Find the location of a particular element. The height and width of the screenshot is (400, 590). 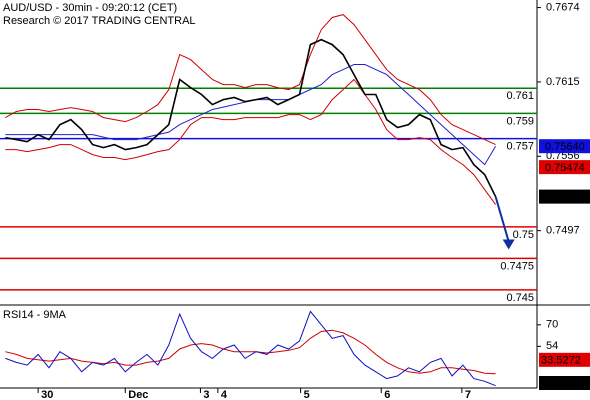

price-tag-label: 0.75640 is located at coordinates (565, 147).